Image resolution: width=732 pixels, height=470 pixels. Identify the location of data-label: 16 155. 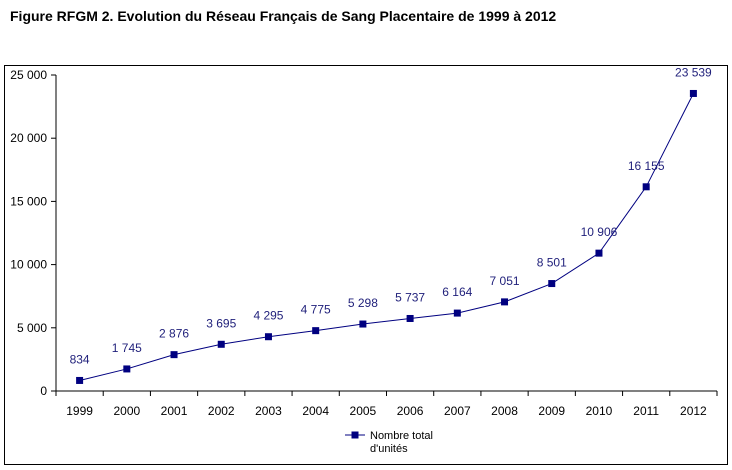
(646, 166).